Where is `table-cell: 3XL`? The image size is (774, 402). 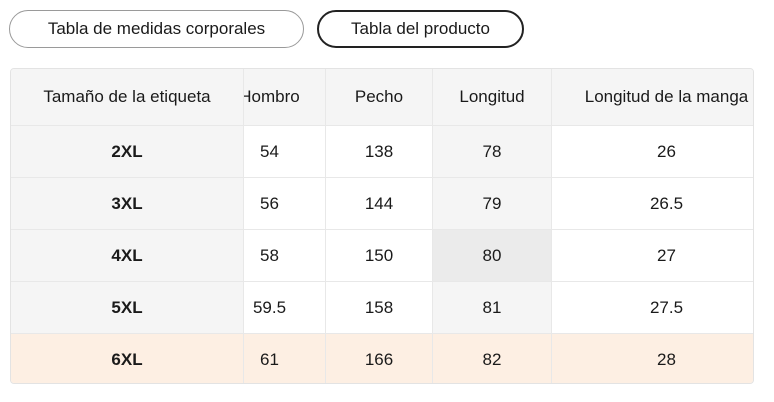 table-cell: 3XL is located at coordinates (127, 204).